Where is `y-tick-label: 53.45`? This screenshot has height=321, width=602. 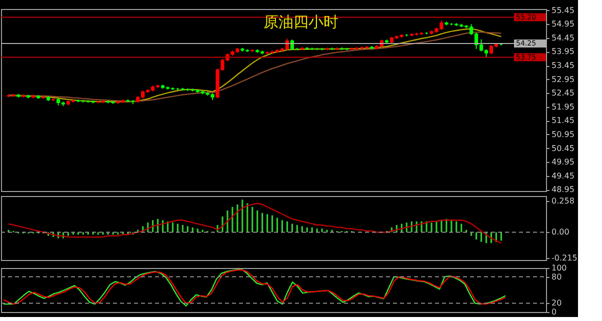 y-tick-label: 53.45 is located at coordinates (563, 65).